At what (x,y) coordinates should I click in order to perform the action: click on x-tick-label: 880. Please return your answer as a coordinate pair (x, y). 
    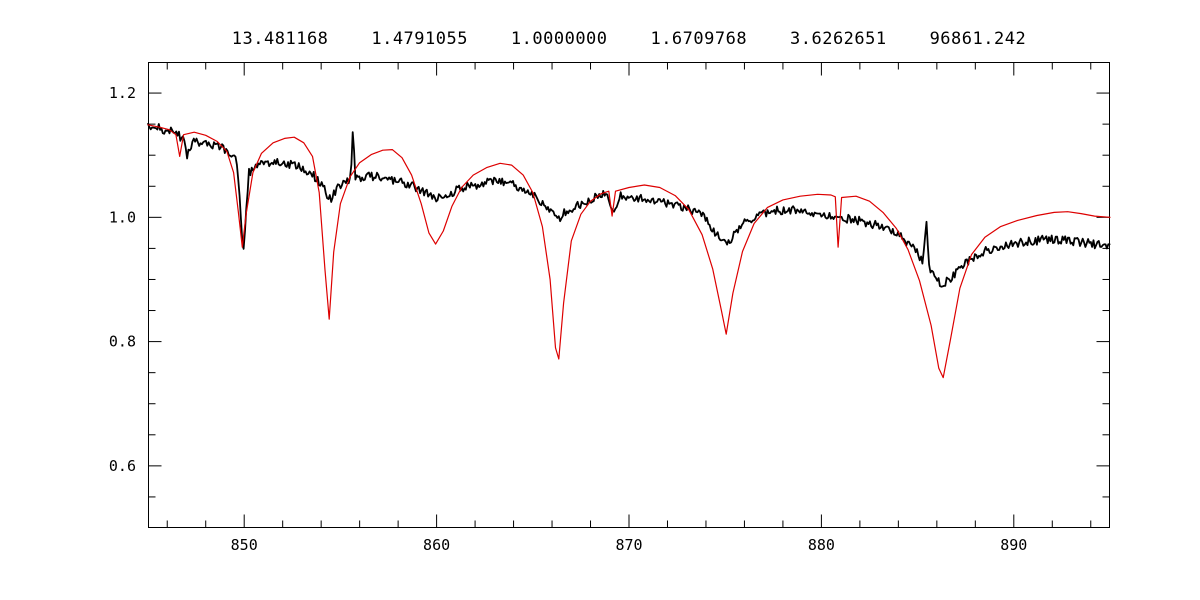
    Looking at the image, I should click on (821, 545).